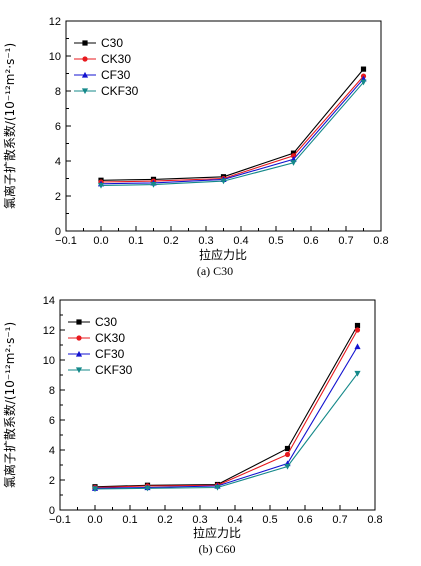 Image resolution: width=421 pixels, height=566 pixels. What do you see at coordinates (49, 301) in the screenshot?
I see `y-tick-label: 14` at bounding box center [49, 301].